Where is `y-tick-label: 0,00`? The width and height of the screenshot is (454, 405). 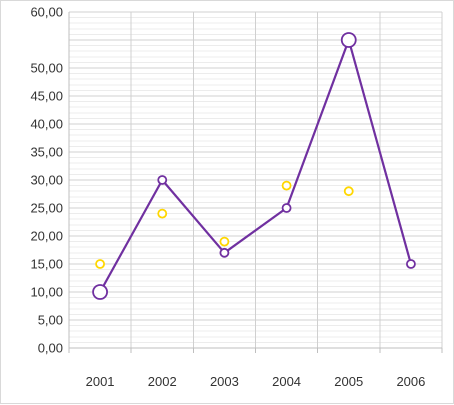
y-tick-label: 0,00 is located at coordinates (50, 348).